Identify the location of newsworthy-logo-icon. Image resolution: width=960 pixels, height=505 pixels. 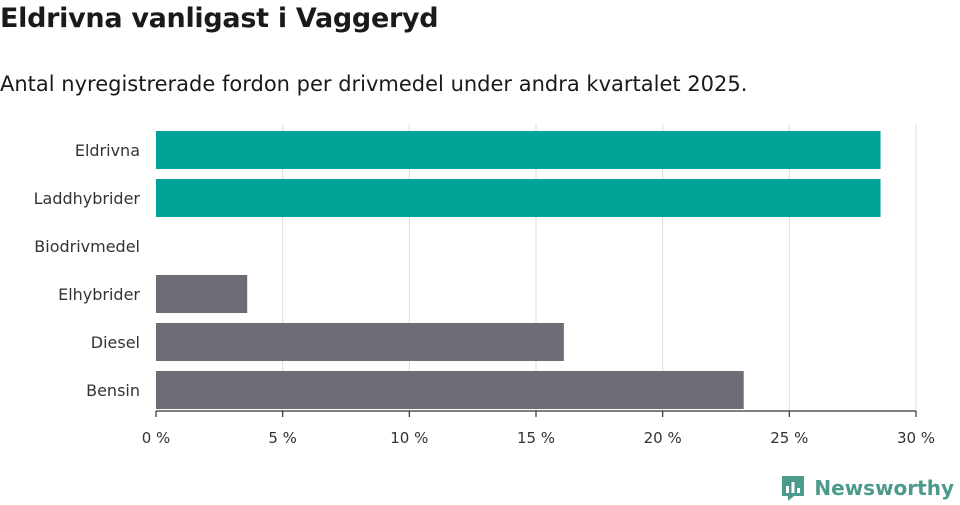
(793, 488).